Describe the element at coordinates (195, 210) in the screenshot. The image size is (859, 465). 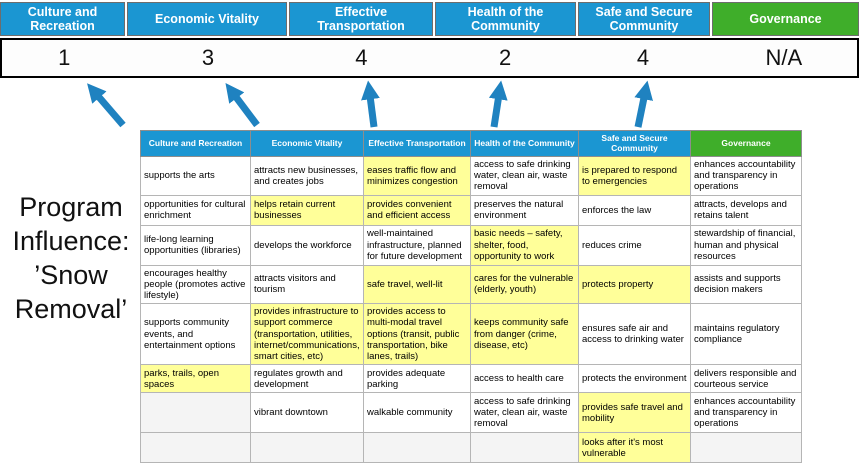
I see `matrix-cell: opportunities for cultural enrichment` at that location.